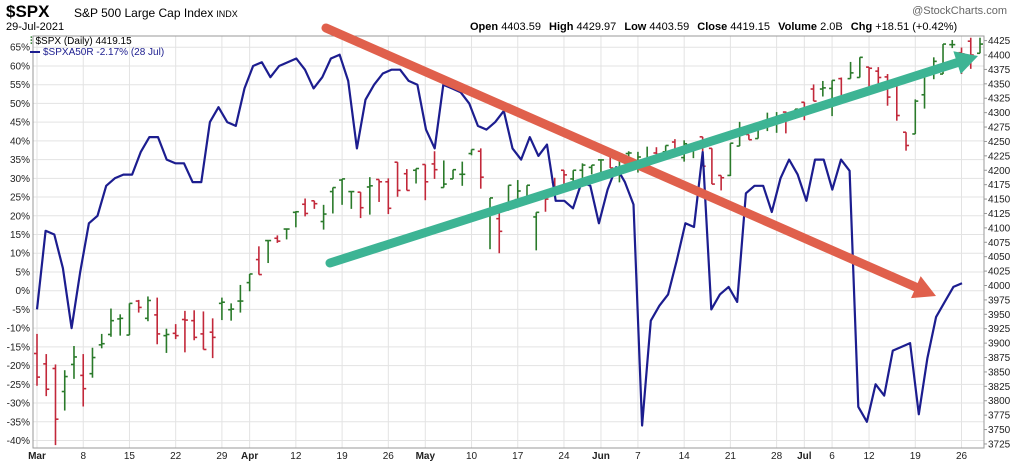  What do you see at coordinates (999, 171) in the screenshot?
I see `right-tick-label: 4200` at bounding box center [999, 171].